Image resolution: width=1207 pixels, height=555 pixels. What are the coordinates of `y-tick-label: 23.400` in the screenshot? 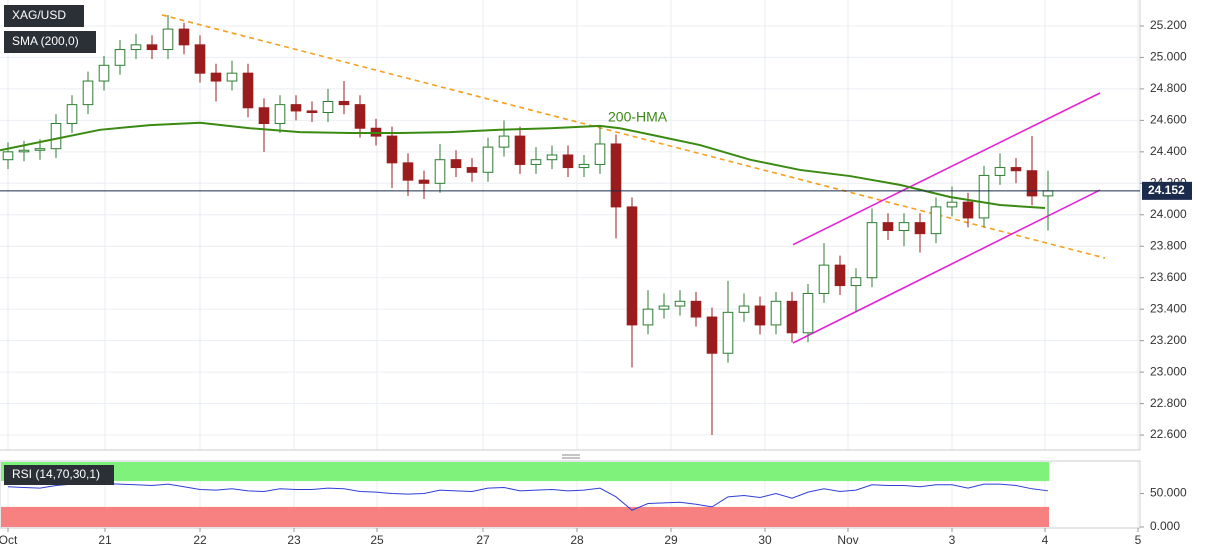 It's located at (1168, 308).